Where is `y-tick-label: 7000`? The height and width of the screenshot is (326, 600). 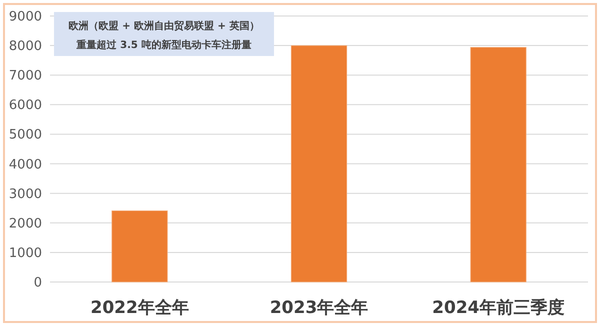
y-tick-label: 7000 is located at coordinates (25, 76).